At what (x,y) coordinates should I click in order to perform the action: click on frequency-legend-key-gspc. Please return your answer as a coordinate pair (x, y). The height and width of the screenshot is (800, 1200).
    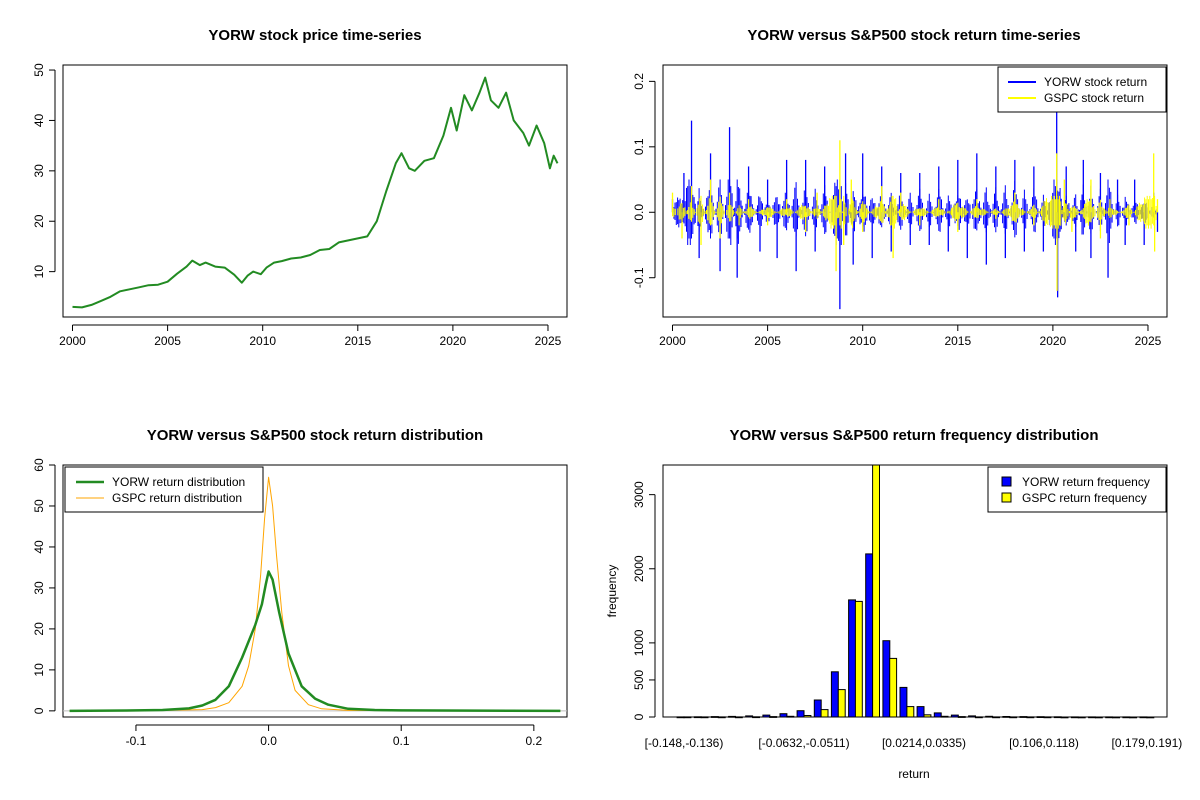
    Looking at the image, I should click on (1006, 497).